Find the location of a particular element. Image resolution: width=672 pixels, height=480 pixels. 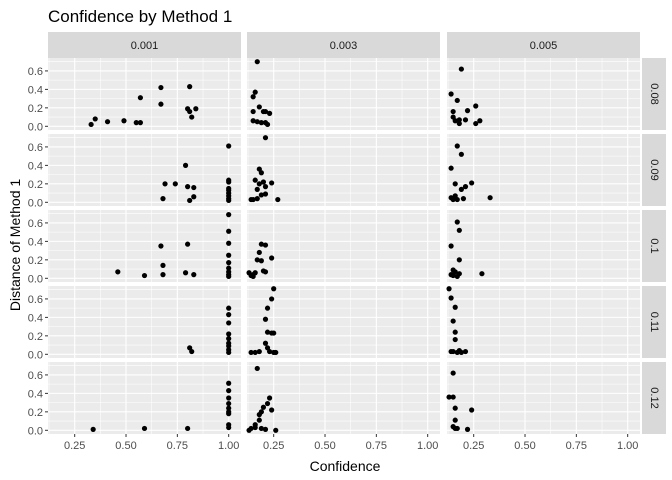

column-strip-0.003 is located at coordinates (343, 45).